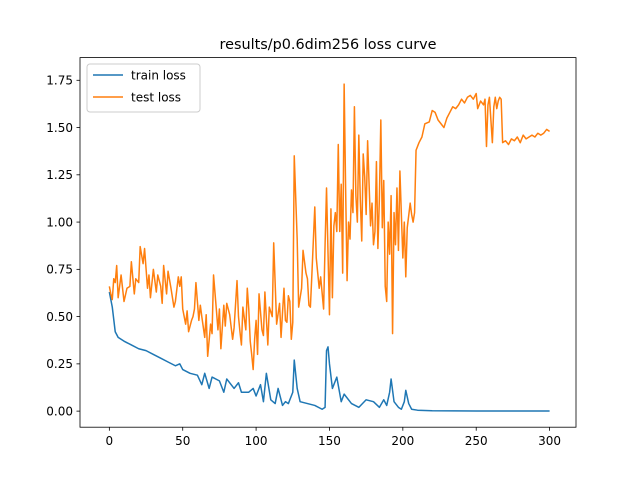 Image resolution: width=640 pixels, height=480 pixels. I want to click on legend-label-train-loss: train loss, so click(158, 76).